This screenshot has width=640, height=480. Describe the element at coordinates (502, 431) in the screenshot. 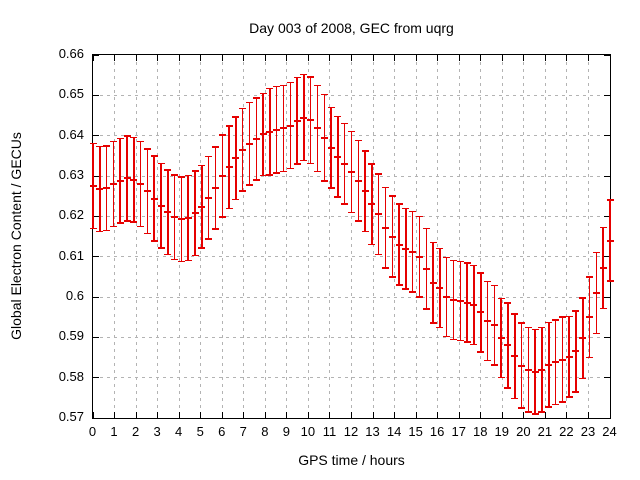

I see `x-tick-label: 19` at that location.